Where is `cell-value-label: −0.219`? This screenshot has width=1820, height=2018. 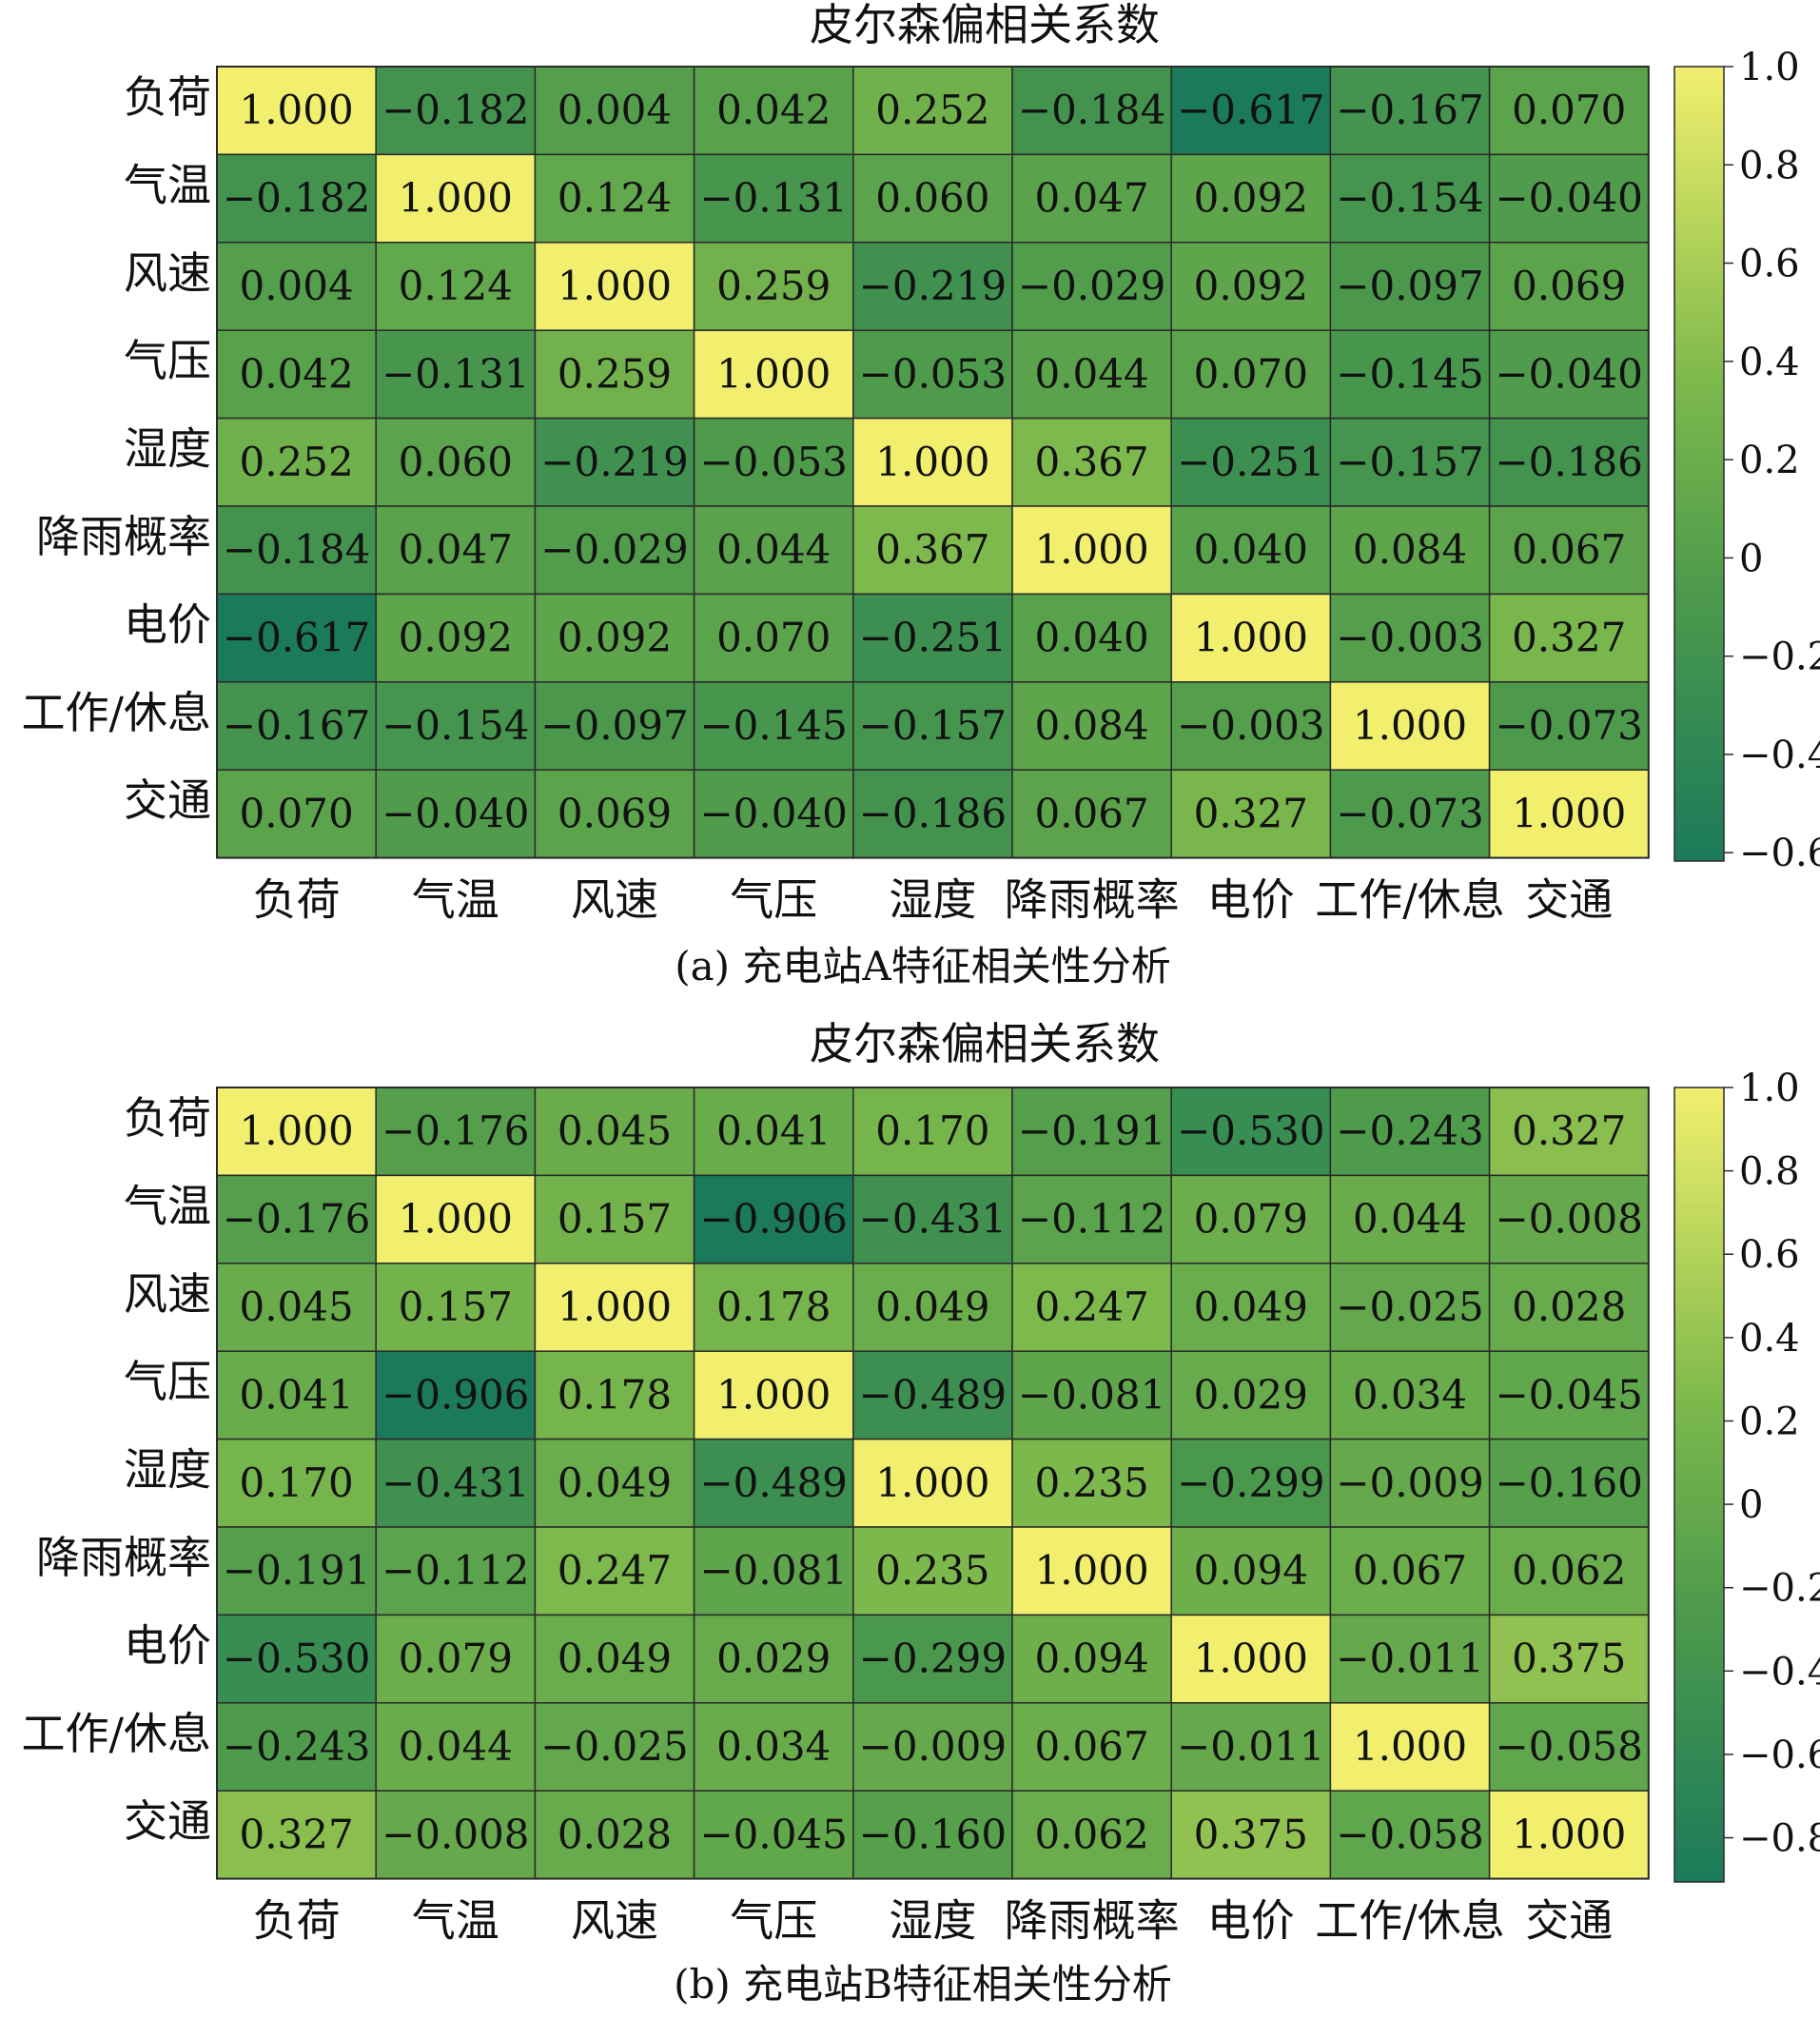
cell-value-label: −0.219 is located at coordinates (933, 286).